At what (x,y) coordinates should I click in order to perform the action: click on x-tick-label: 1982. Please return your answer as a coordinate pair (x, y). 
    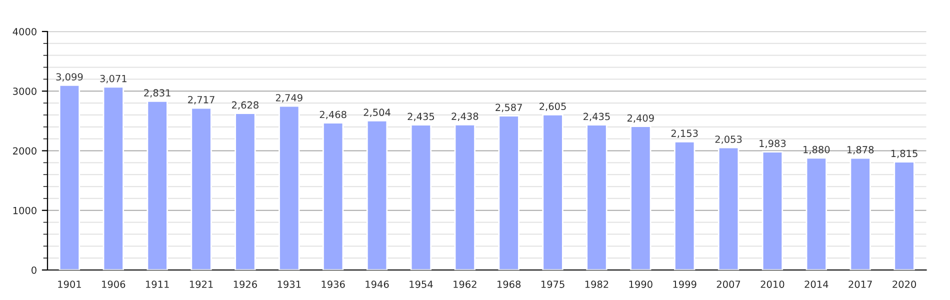
    Looking at the image, I should click on (596, 284).